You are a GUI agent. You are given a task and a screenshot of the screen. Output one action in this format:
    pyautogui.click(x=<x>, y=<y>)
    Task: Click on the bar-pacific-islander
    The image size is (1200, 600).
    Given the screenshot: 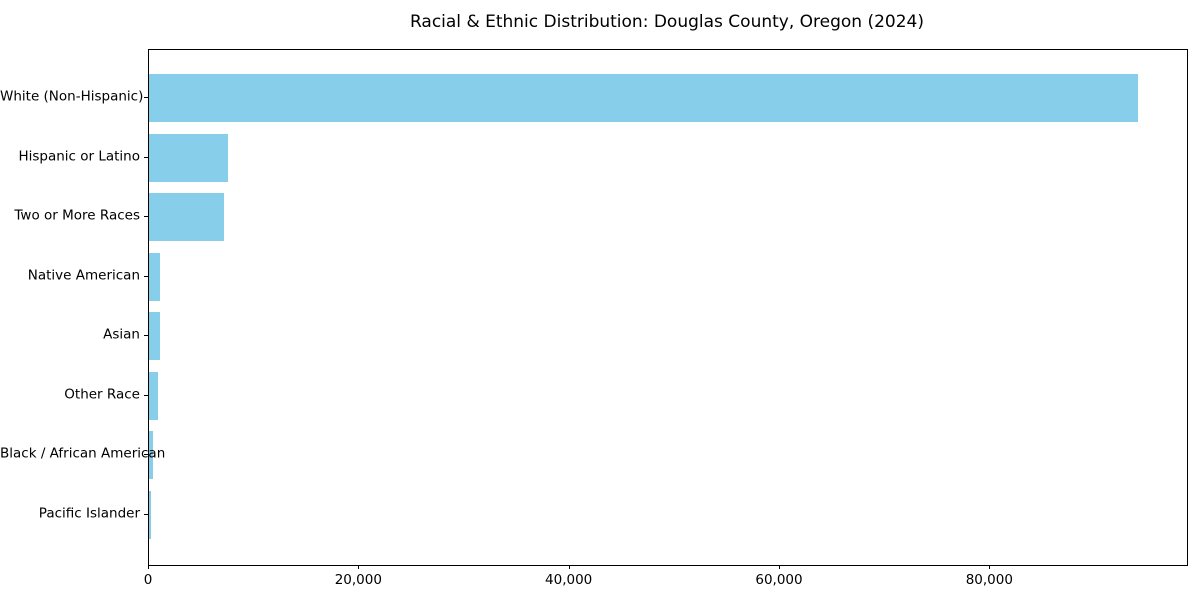 What is the action you would take?
    pyautogui.click(x=150, y=514)
    